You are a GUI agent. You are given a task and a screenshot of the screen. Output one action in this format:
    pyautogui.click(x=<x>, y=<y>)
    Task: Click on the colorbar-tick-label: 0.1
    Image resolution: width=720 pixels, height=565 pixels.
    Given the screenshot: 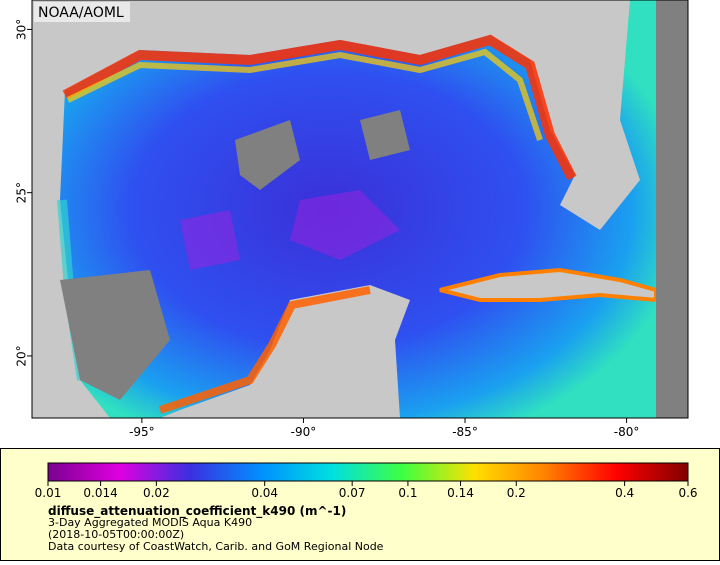 What is the action you would take?
    pyautogui.click(x=407, y=493)
    